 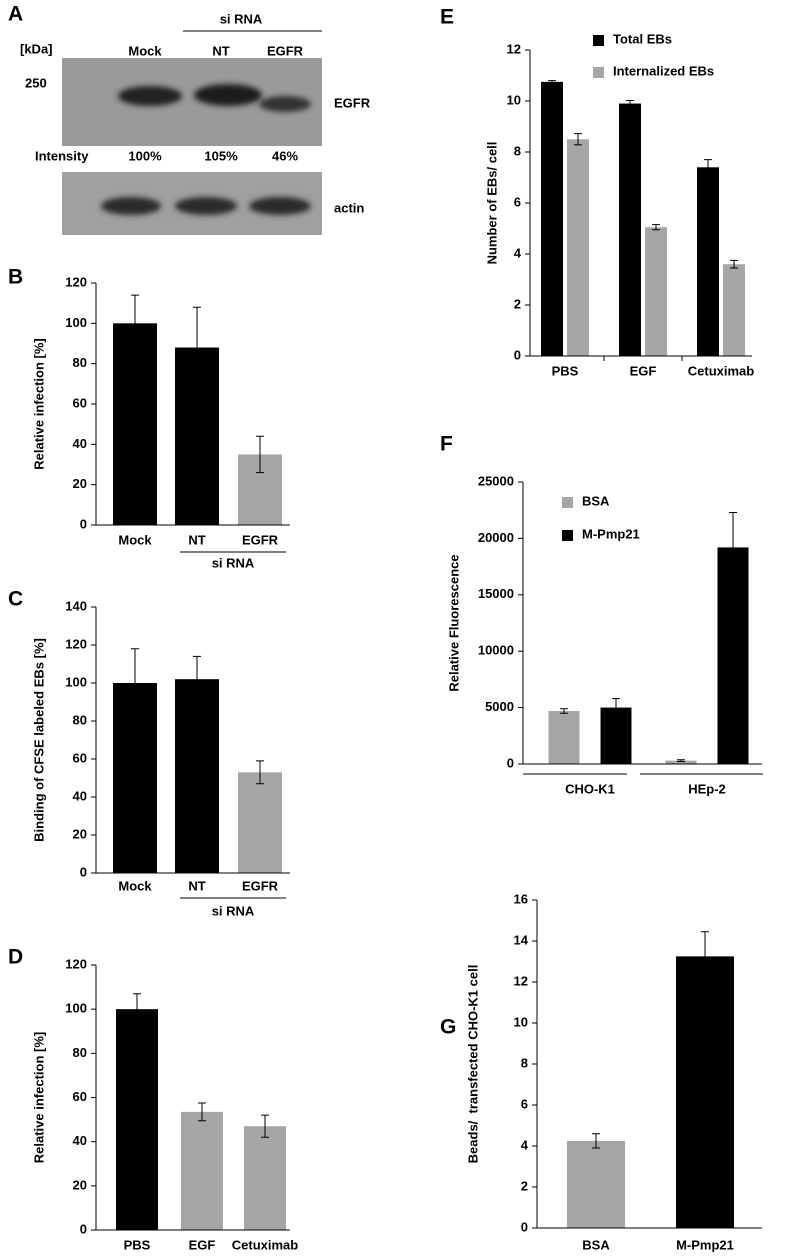 I want to click on y-axis-title: Binding of CFSE labeled EBs [%], so click(x=38, y=740).